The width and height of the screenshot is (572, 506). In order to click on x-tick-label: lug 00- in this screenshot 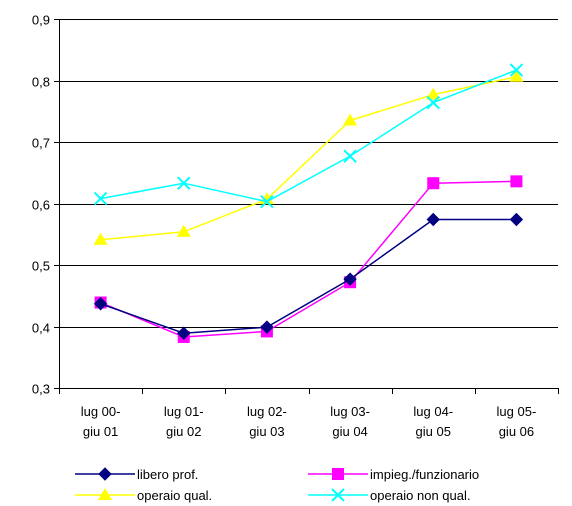, I will do `click(101, 411)`.